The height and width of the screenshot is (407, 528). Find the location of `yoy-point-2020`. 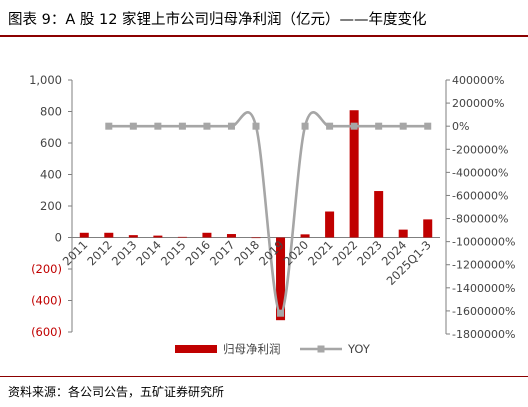

yoy-point-2020 is located at coordinates (305, 126).